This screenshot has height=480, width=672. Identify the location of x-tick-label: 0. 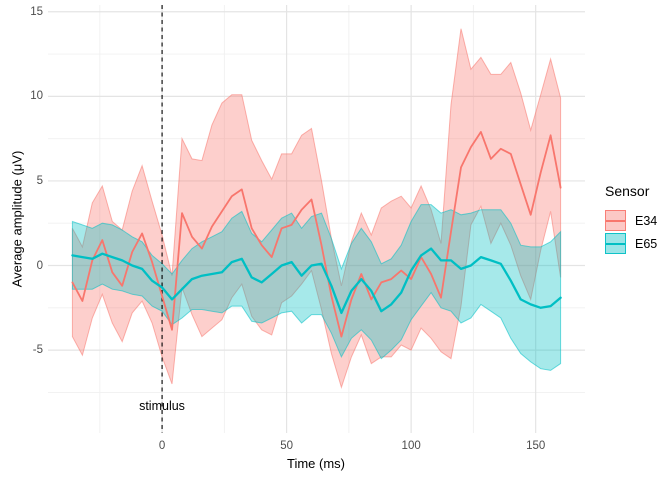
(162, 446).